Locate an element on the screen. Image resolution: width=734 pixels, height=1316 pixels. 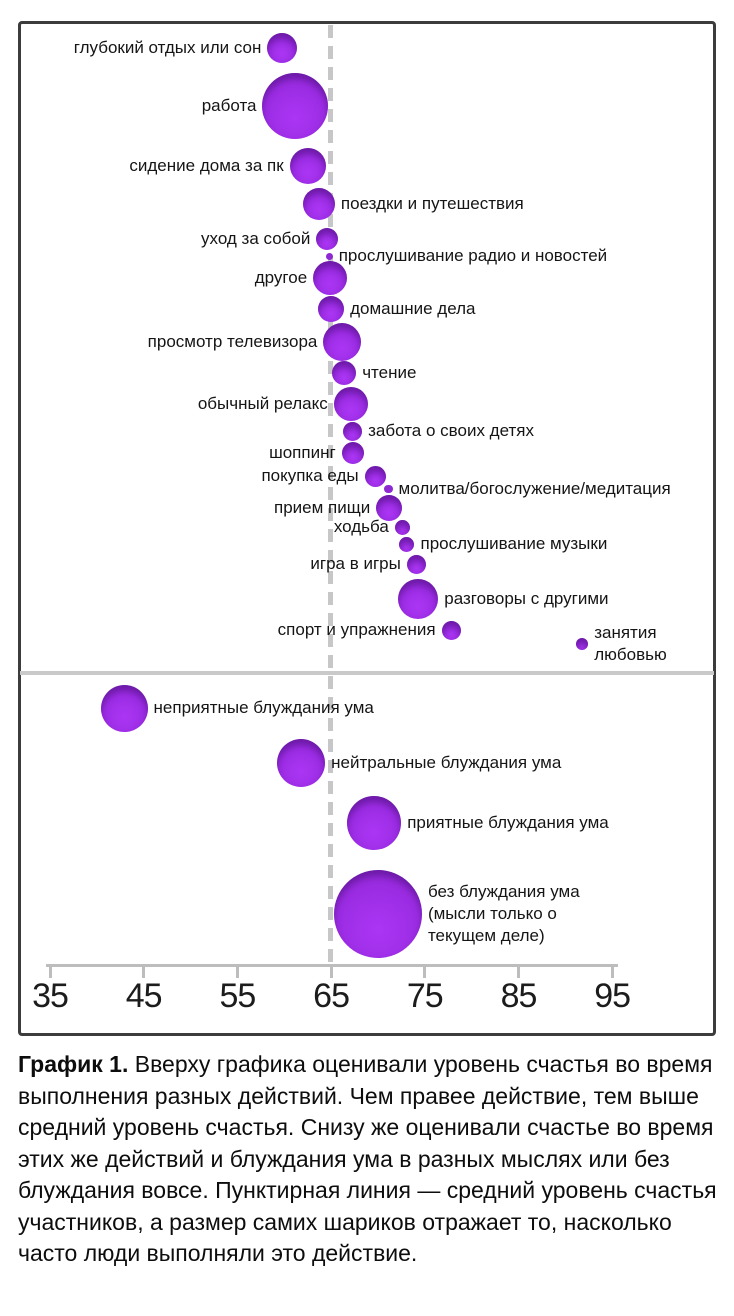
caption-label: График 1. is located at coordinates (73, 1064).